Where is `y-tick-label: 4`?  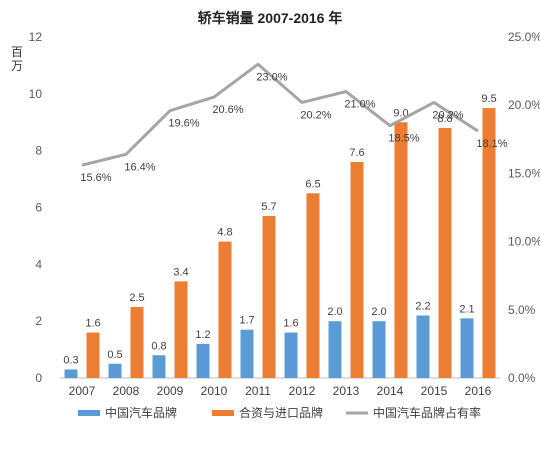
y-tick-label: 4 is located at coordinates (38, 264).